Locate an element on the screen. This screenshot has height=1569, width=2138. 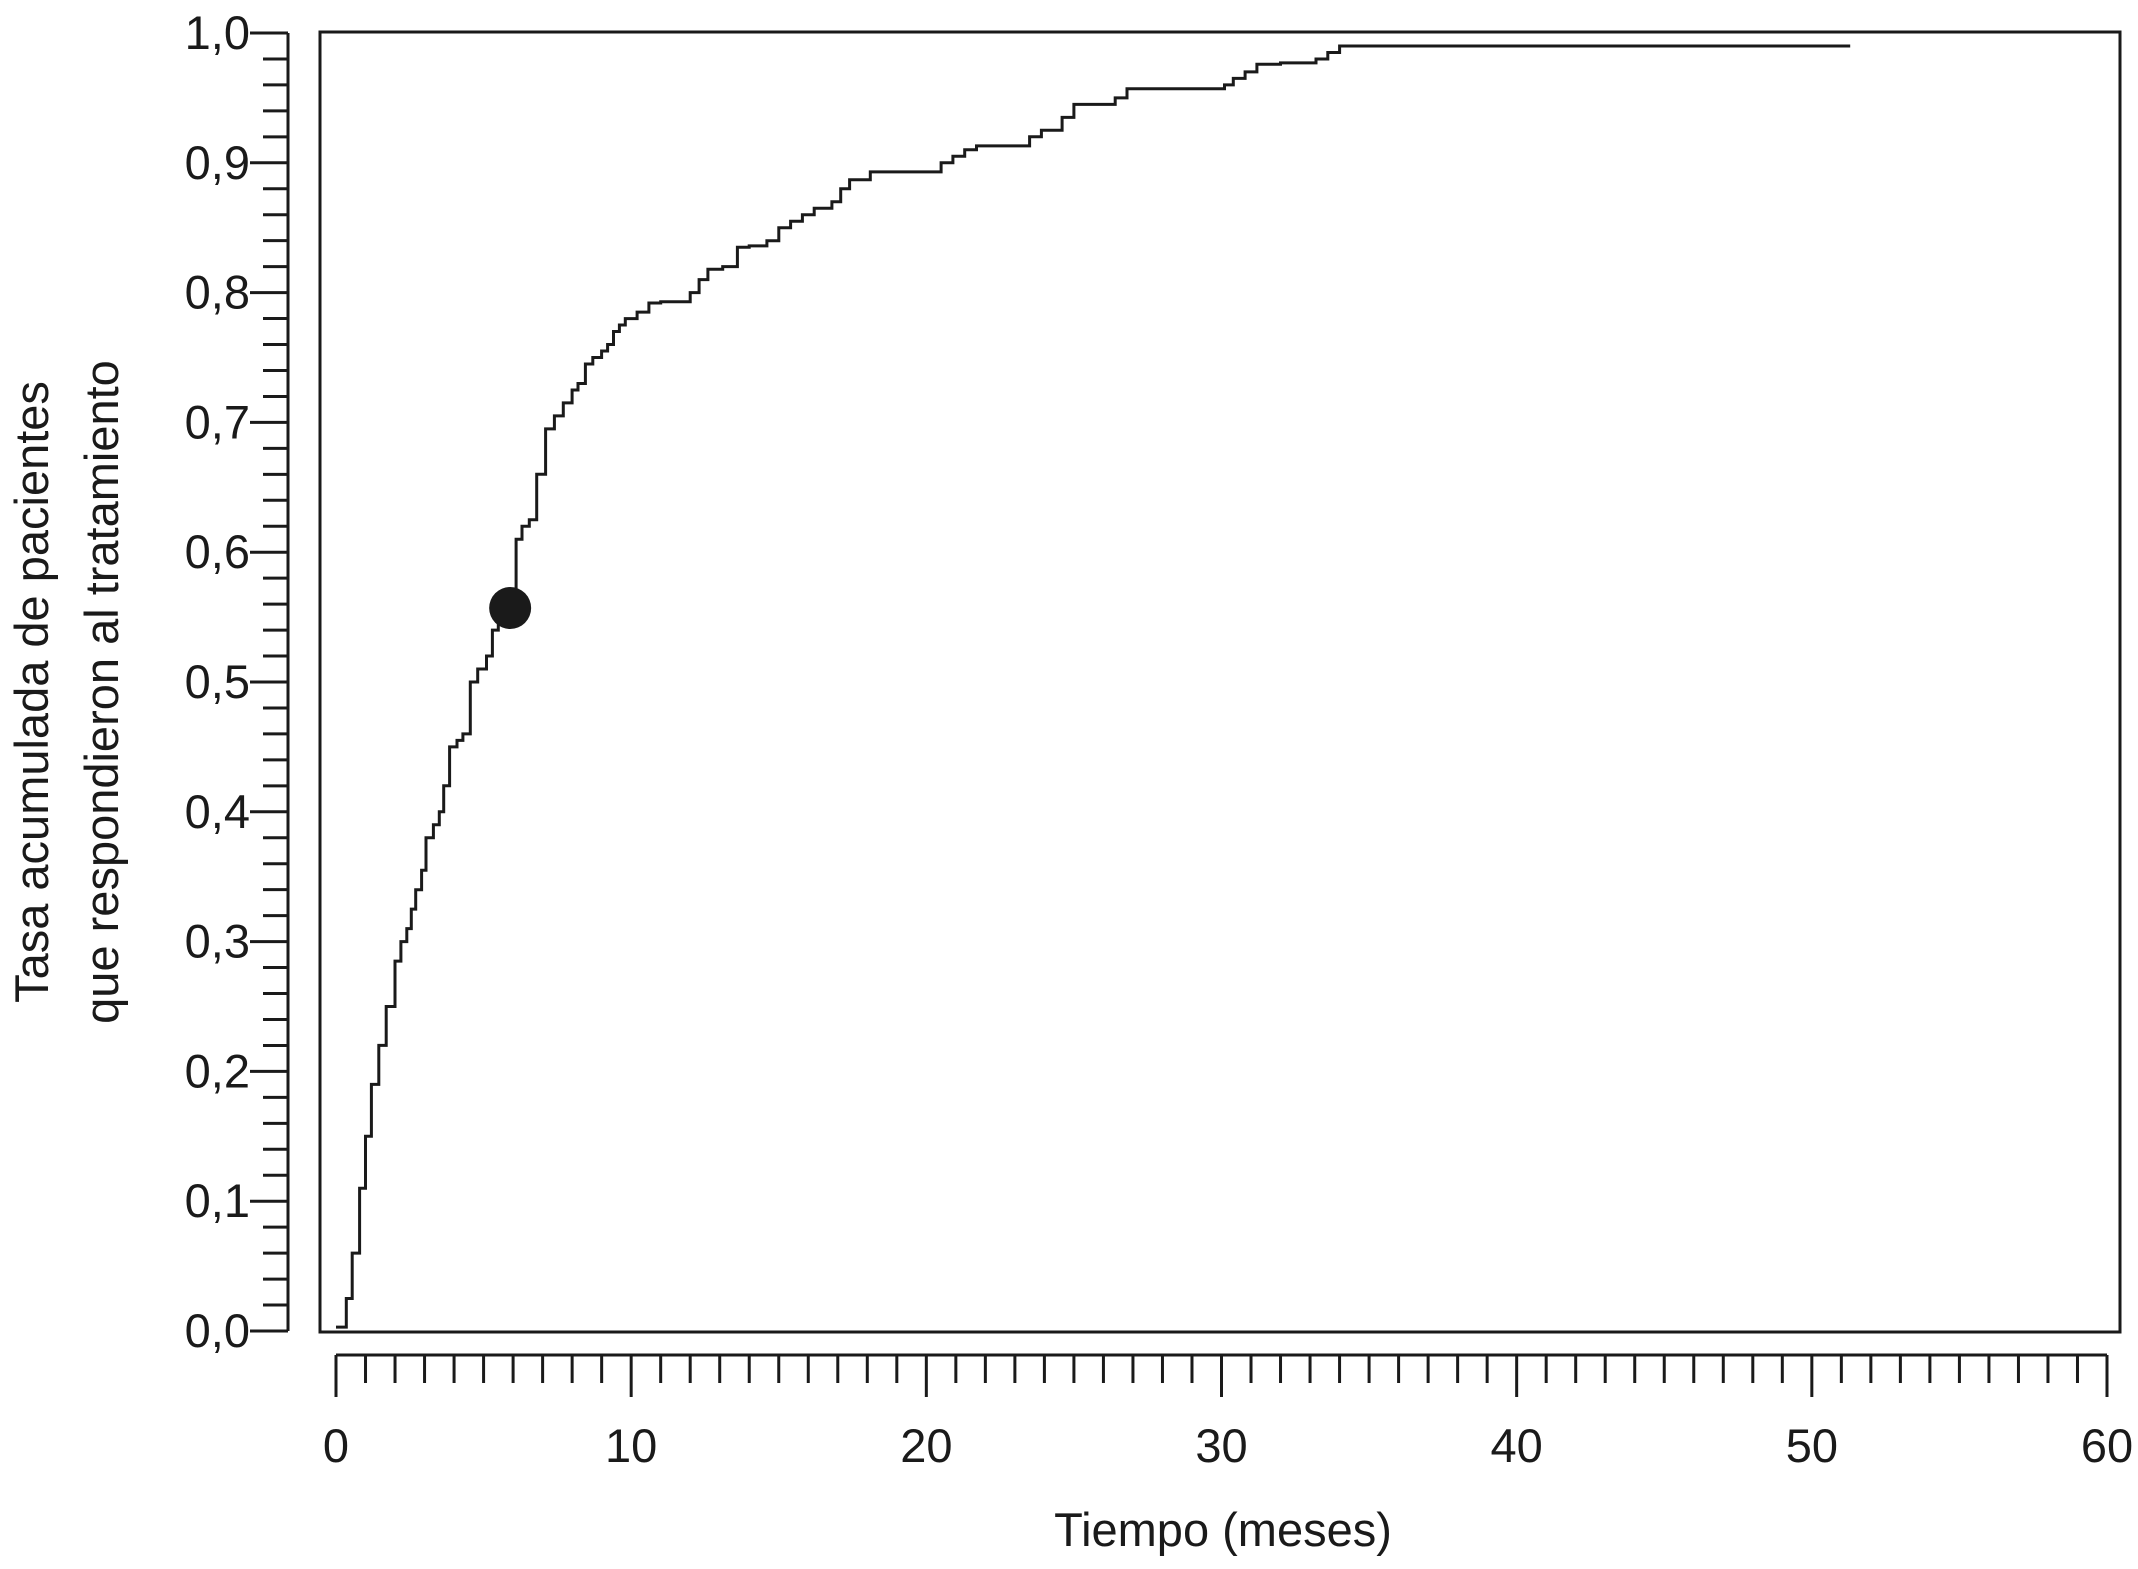
y-tick-label: 0,6 is located at coordinates (217, 551).